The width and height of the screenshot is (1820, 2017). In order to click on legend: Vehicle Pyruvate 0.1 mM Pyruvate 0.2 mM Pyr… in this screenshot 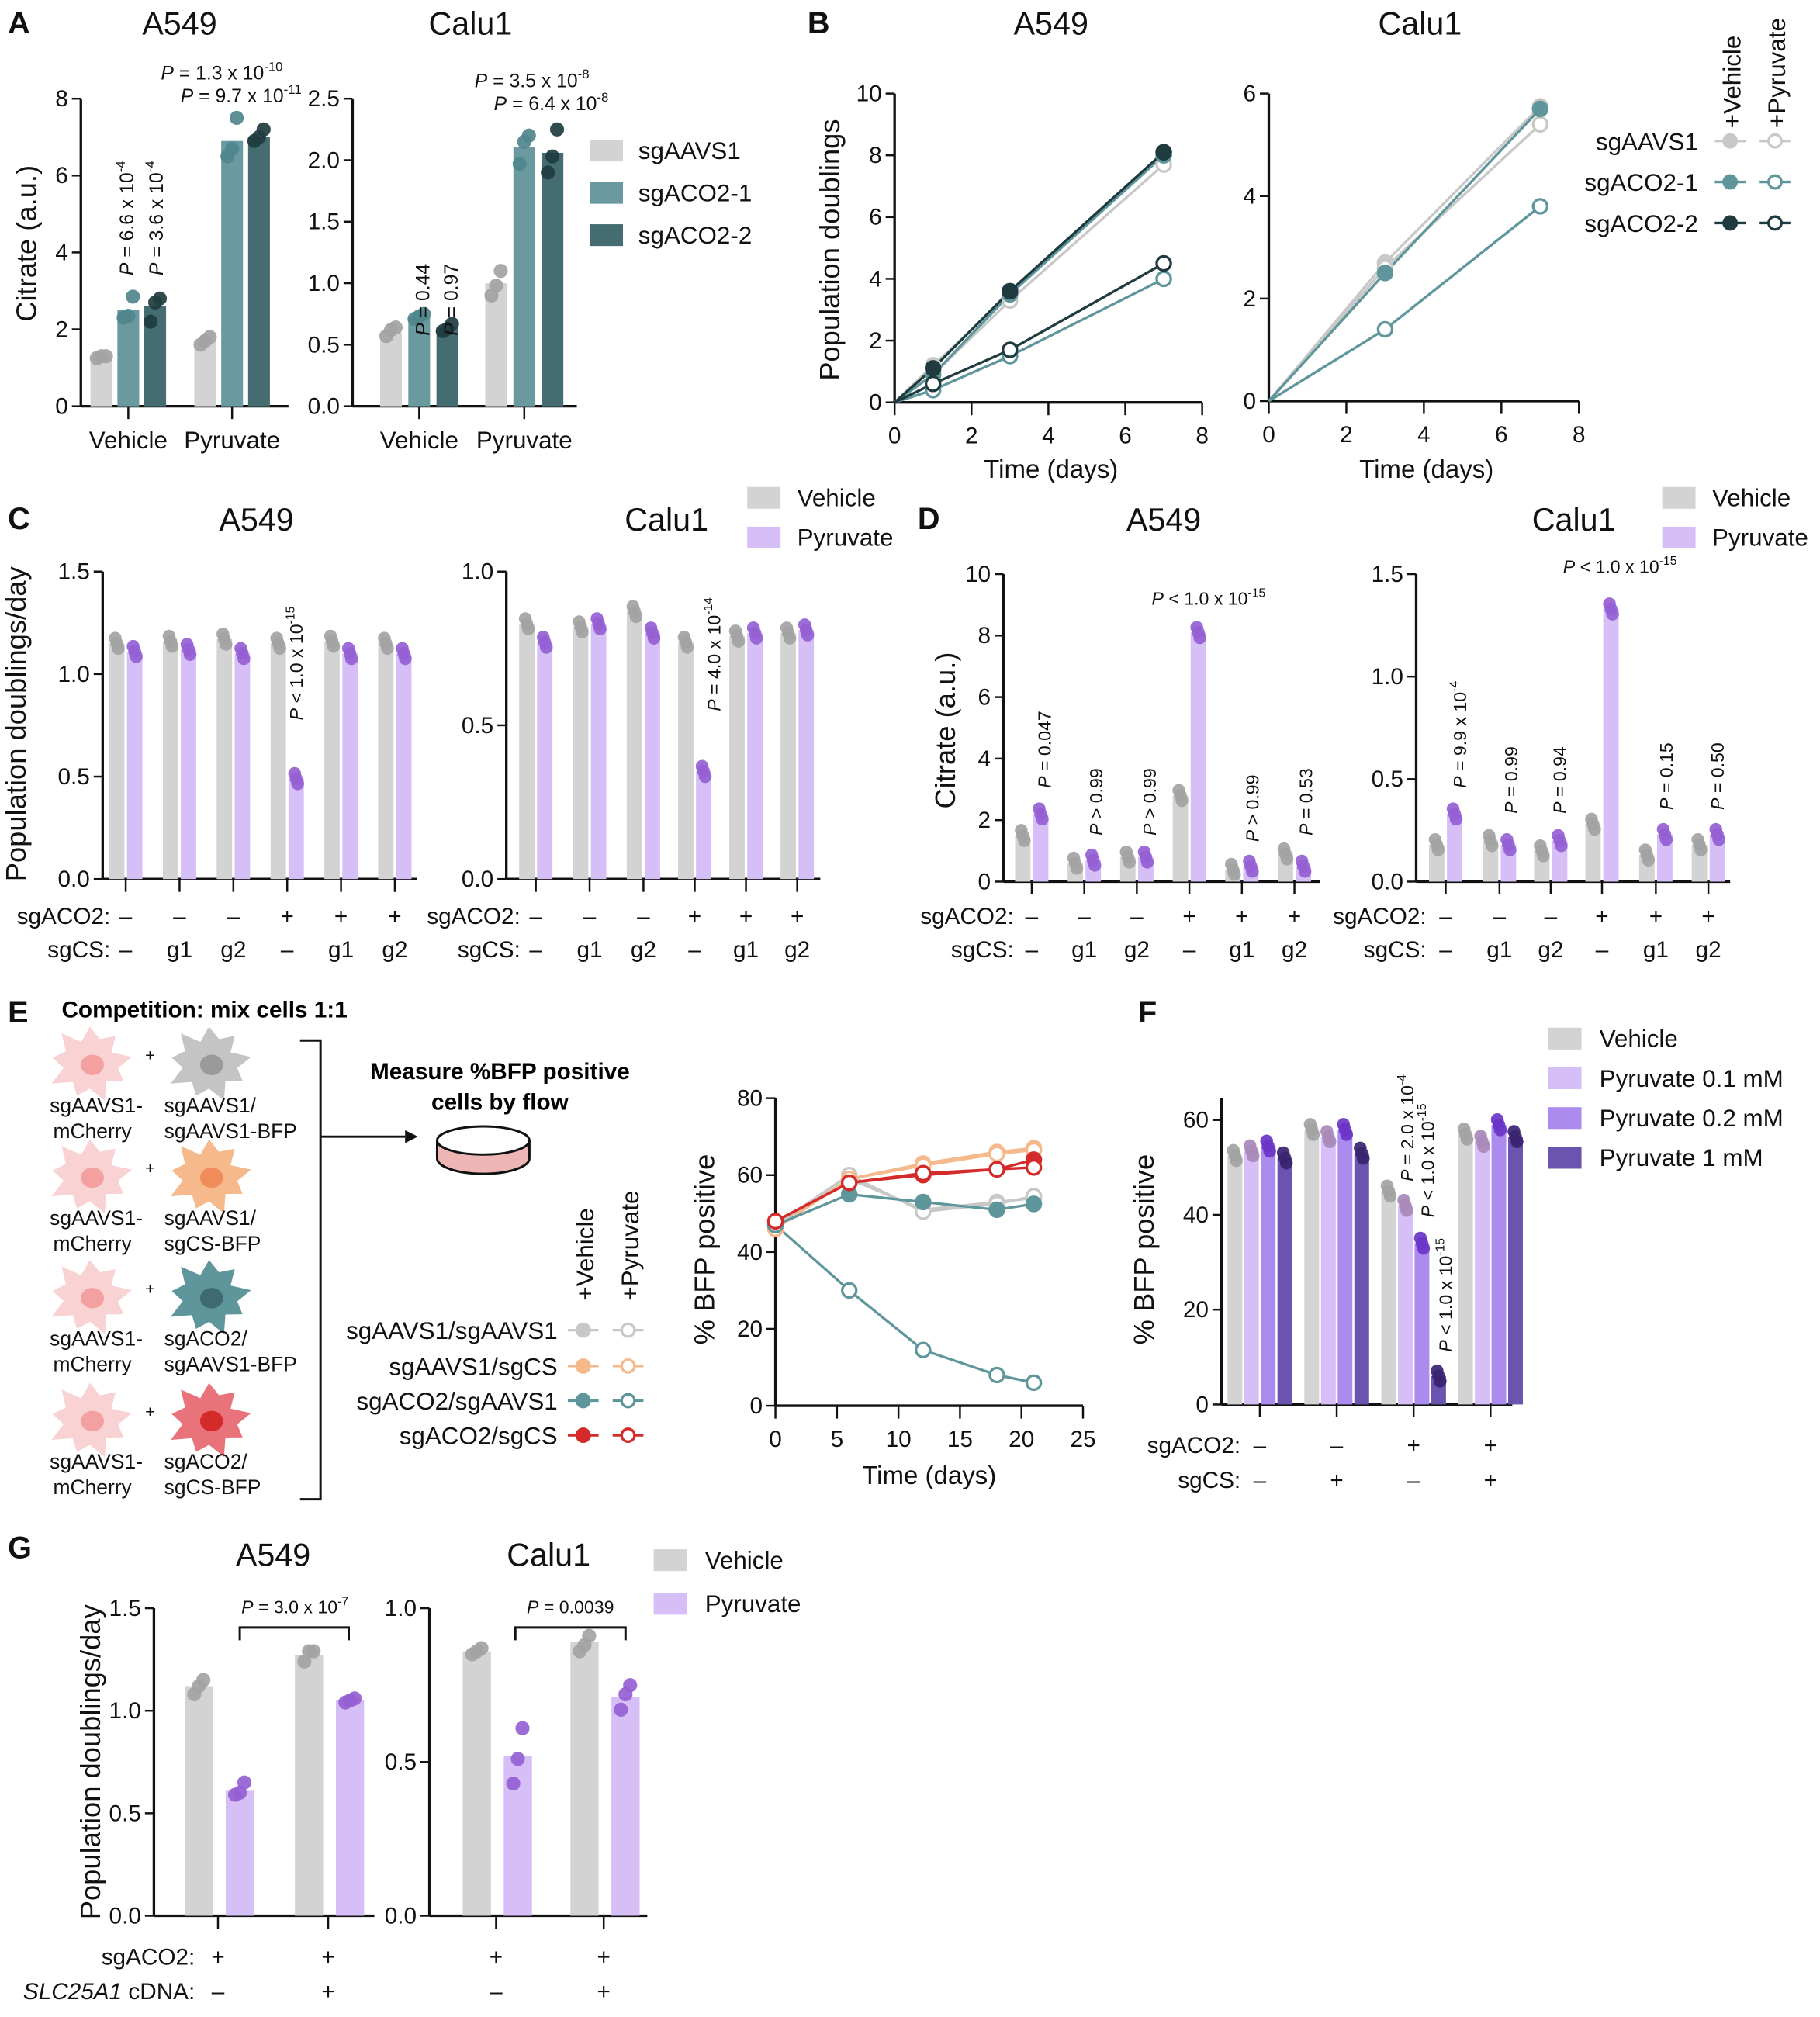, I will do `click(1666, 1098)`.